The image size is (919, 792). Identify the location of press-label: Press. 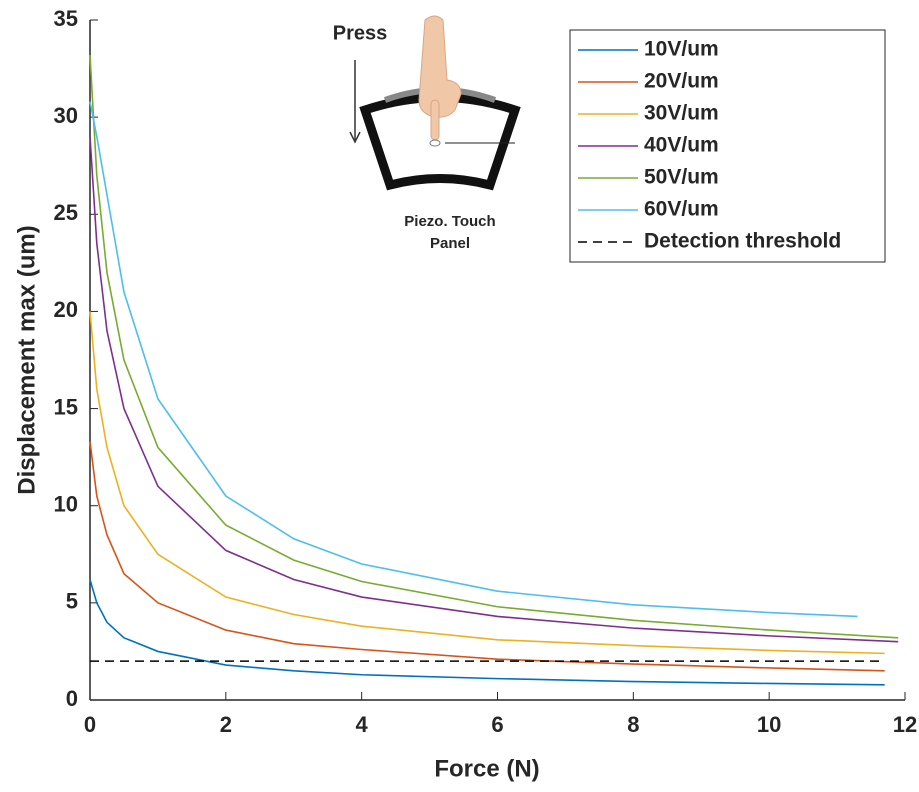
(360, 33).